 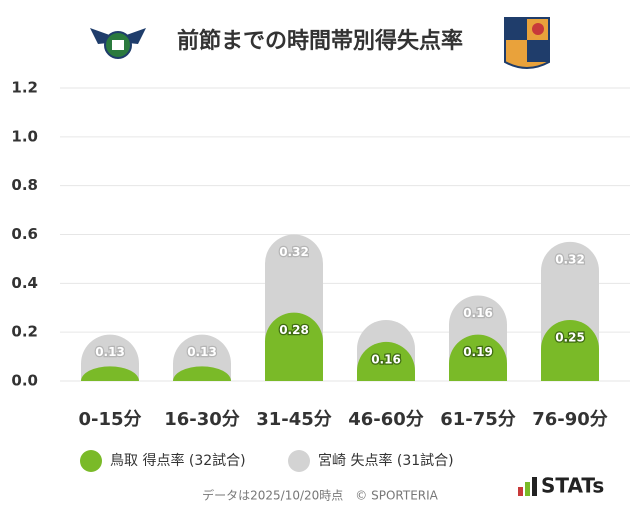 What do you see at coordinates (386, 460) in the screenshot?
I see `legend-label: 宮崎 失点率 (31試合)` at bounding box center [386, 460].